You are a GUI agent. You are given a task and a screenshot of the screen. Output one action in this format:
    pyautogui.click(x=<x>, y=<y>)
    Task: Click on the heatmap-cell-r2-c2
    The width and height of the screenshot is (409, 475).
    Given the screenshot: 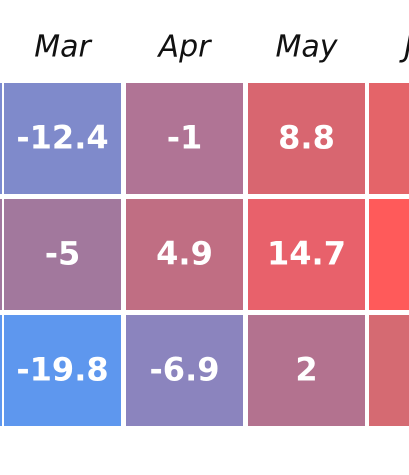 What is the action you would take?
    pyautogui.click(x=184, y=254)
    